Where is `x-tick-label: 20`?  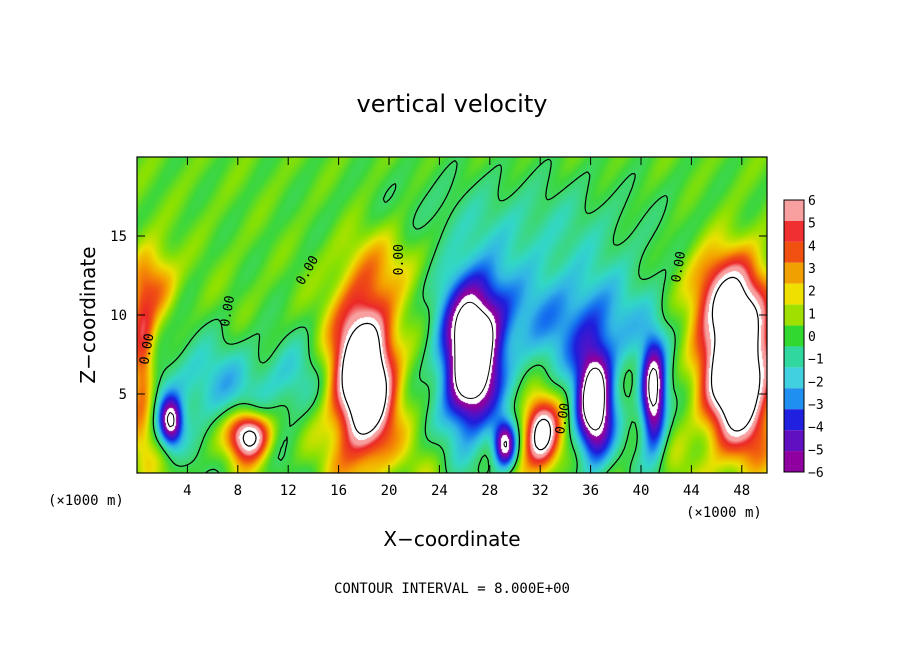
x-tick-label: 20 is located at coordinates (389, 491).